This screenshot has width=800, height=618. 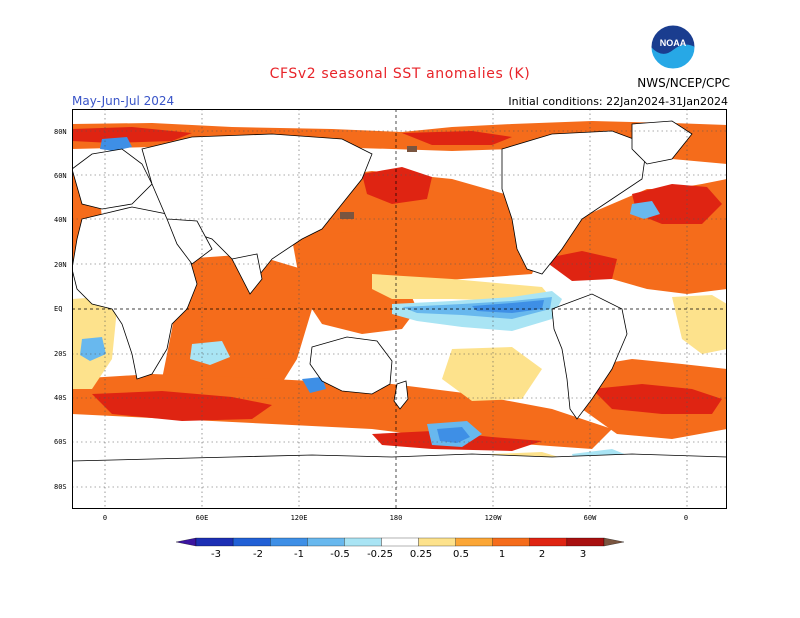 I want to click on lat-label-20n: 20N, so click(x=60, y=265).